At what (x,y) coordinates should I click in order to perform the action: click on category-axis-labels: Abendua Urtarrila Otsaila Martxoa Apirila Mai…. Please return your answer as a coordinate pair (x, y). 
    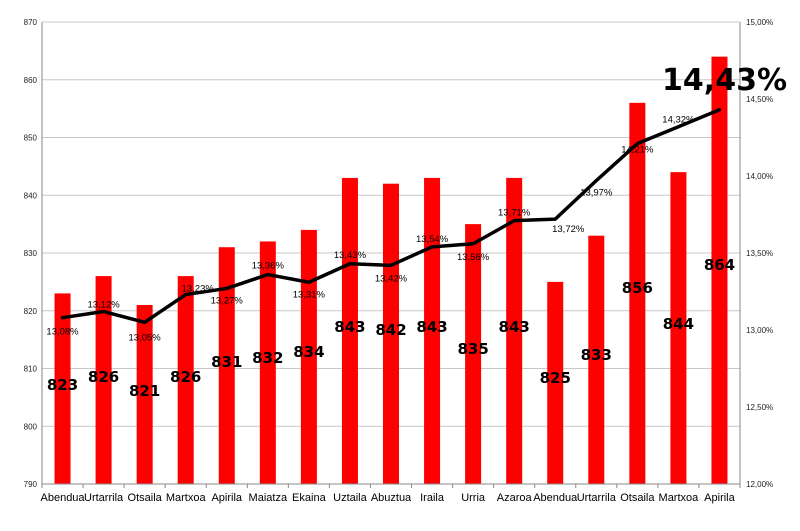
    Looking at the image, I should click on (388, 498).